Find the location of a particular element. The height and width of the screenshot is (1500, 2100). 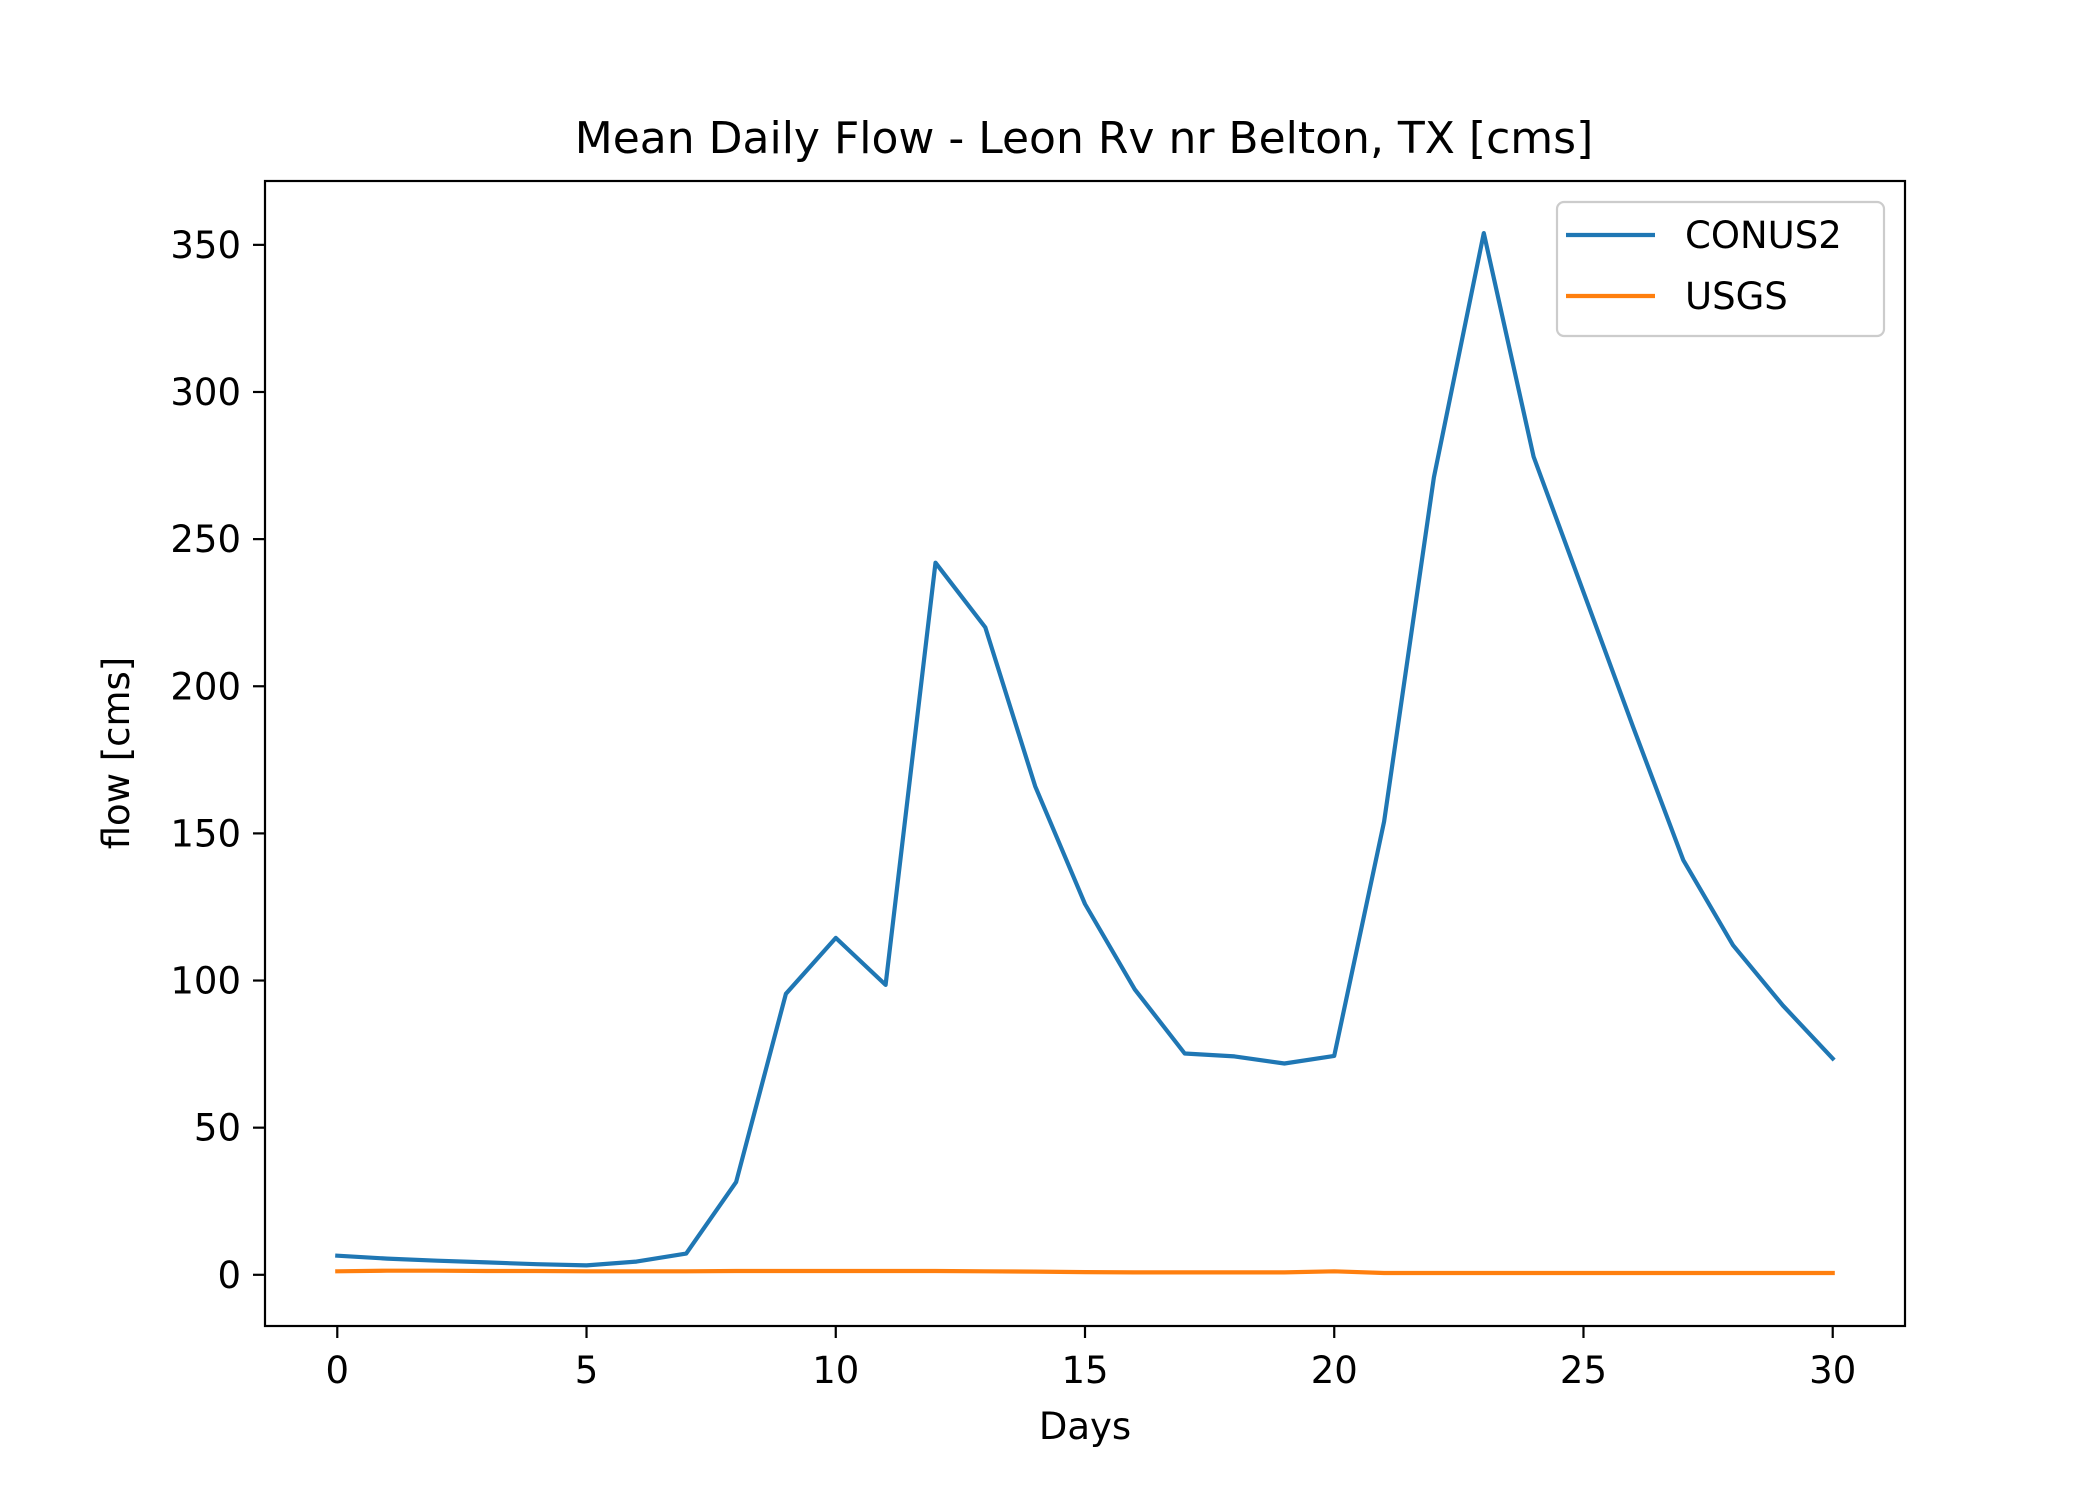

legend-label-usgs: USGS is located at coordinates (1736, 296).